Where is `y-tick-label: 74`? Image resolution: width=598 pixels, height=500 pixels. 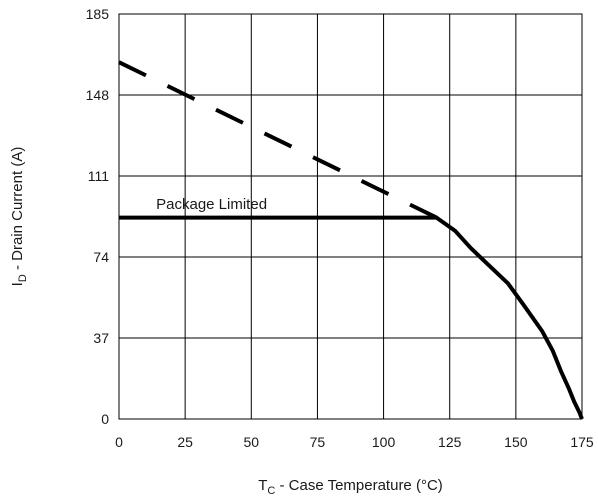
y-tick-label: 74 is located at coordinates (101, 257).